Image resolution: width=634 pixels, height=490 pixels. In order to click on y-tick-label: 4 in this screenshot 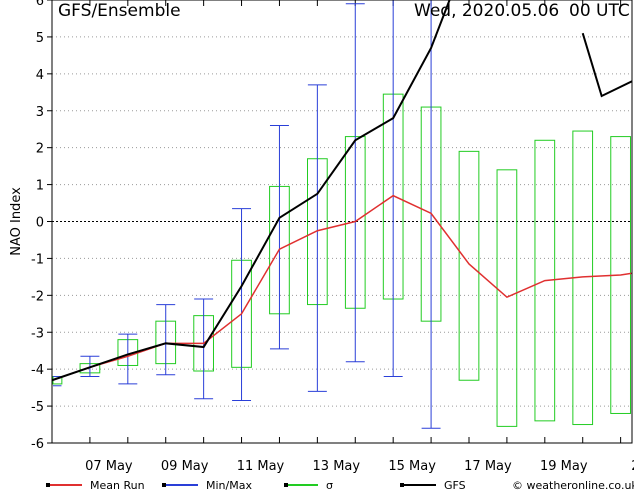, I will do `click(40, 75)`.